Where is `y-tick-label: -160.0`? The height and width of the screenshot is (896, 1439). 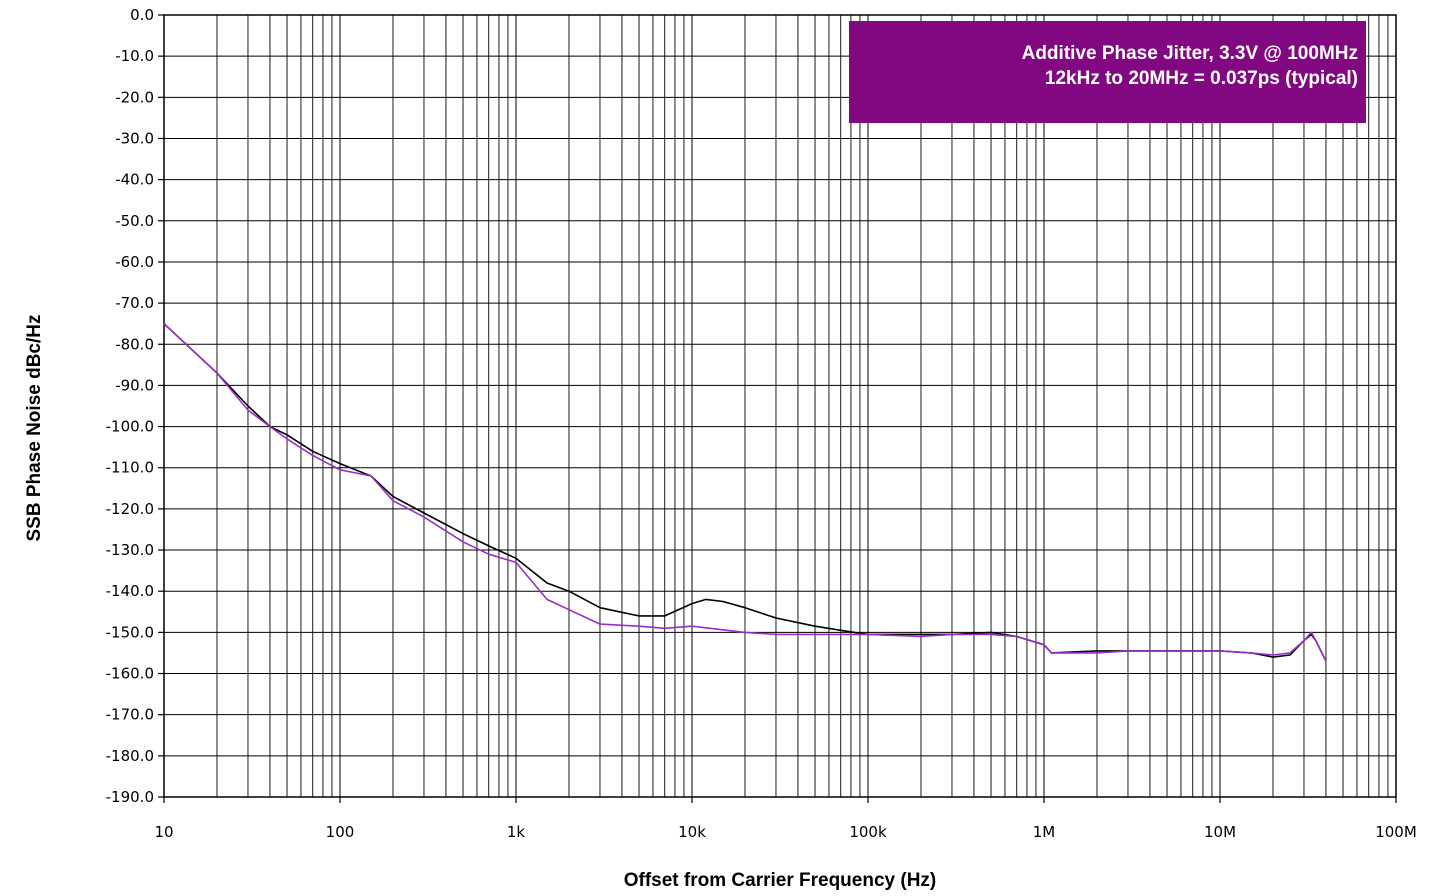 y-tick-label: -160.0 is located at coordinates (130, 674).